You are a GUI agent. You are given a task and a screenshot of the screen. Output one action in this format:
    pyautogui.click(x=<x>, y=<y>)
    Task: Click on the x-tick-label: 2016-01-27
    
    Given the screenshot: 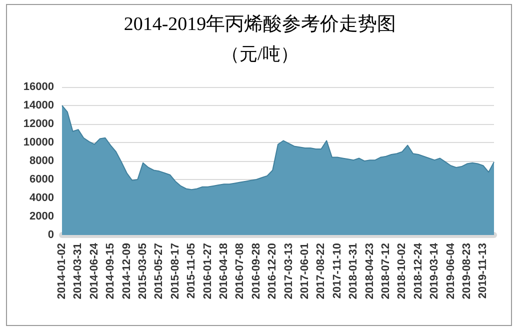 What is the action you would take?
    pyautogui.click(x=208, y=271)
    